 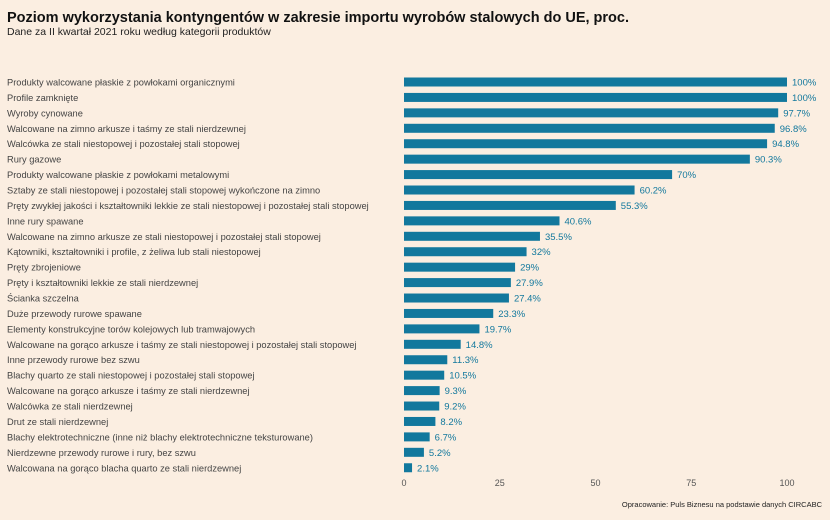 What do you see at coordinates (786, 483) in the screenshot?
I see `x-tick-label: 100` at bounding box center [786, 483].